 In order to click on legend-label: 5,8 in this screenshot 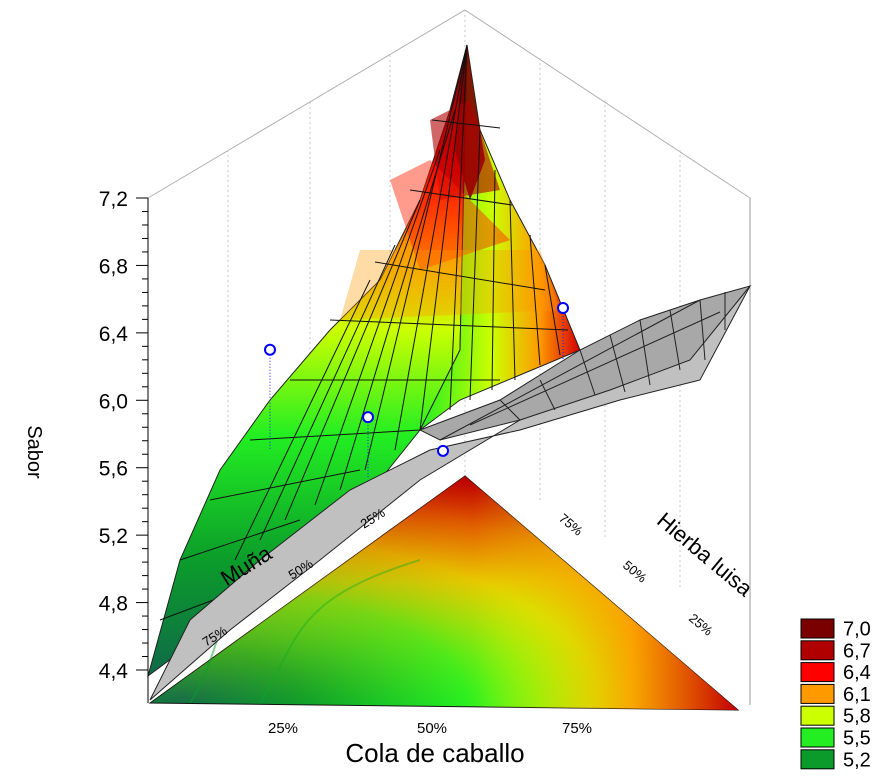, I will do `click(857, 717)`.